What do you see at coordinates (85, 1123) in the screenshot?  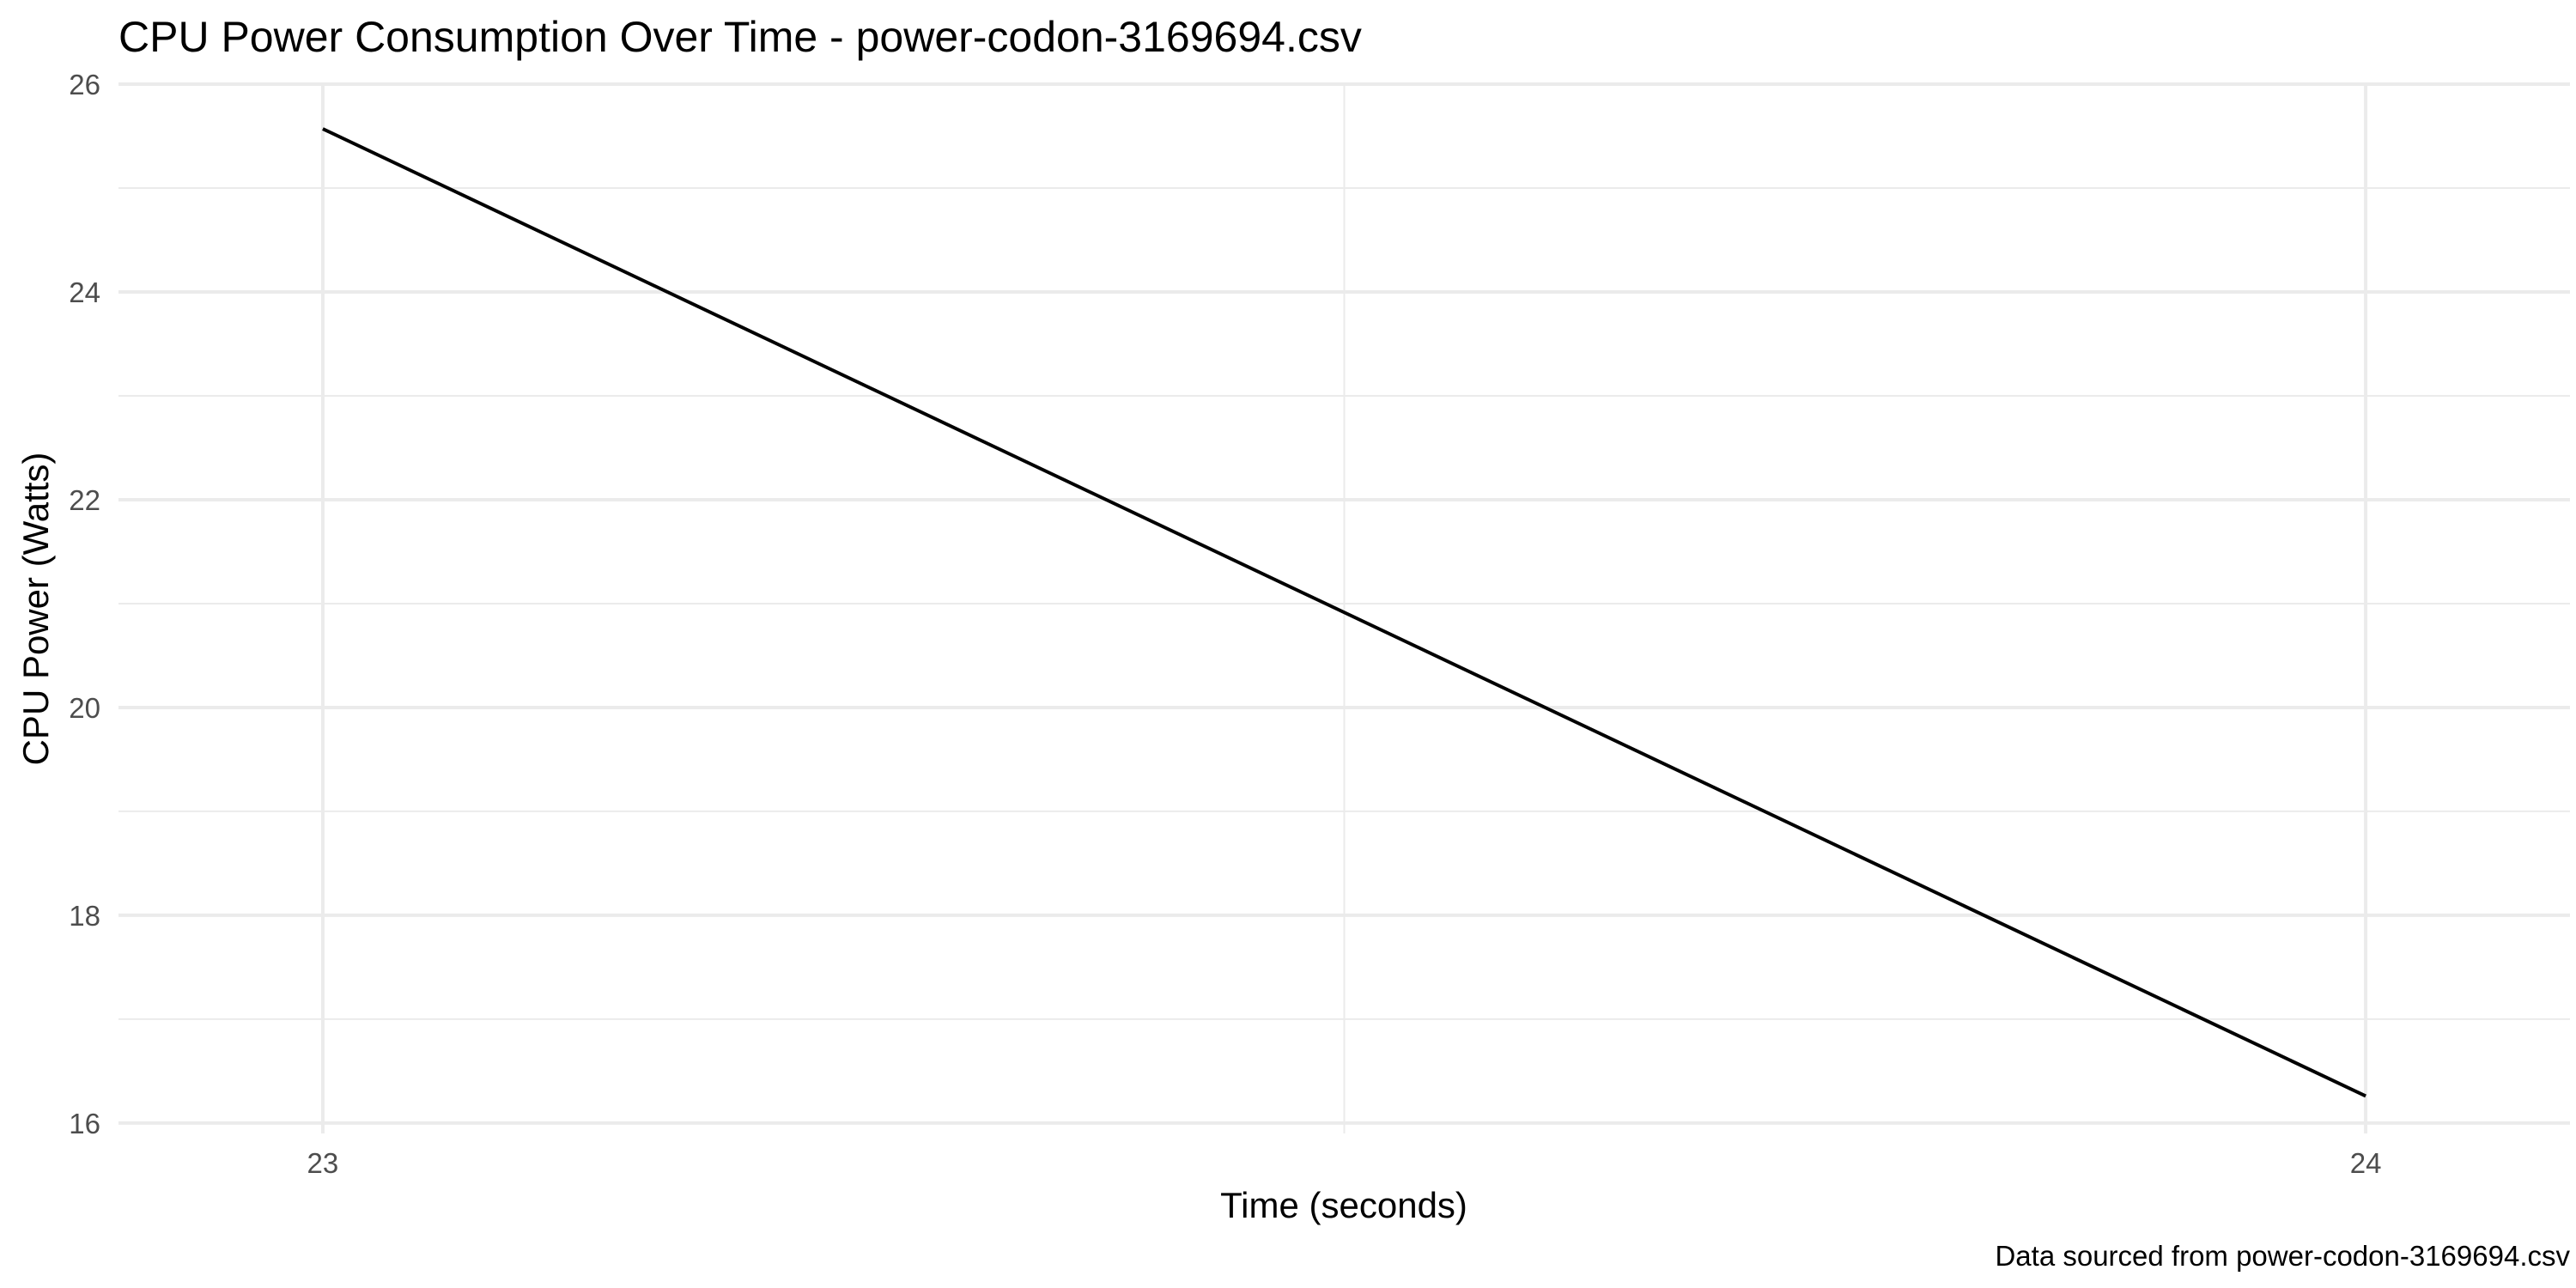 I see `y-tick-label: 16` at bounding box center [85, 1123].